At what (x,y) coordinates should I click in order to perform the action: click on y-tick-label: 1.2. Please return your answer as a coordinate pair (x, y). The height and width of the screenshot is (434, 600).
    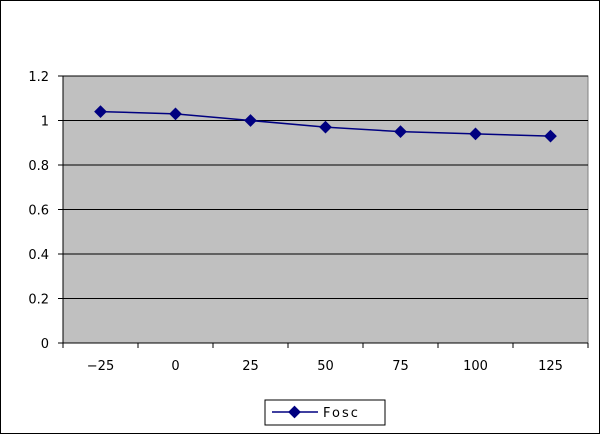
    Looking at the image, I should click on (38, 77).